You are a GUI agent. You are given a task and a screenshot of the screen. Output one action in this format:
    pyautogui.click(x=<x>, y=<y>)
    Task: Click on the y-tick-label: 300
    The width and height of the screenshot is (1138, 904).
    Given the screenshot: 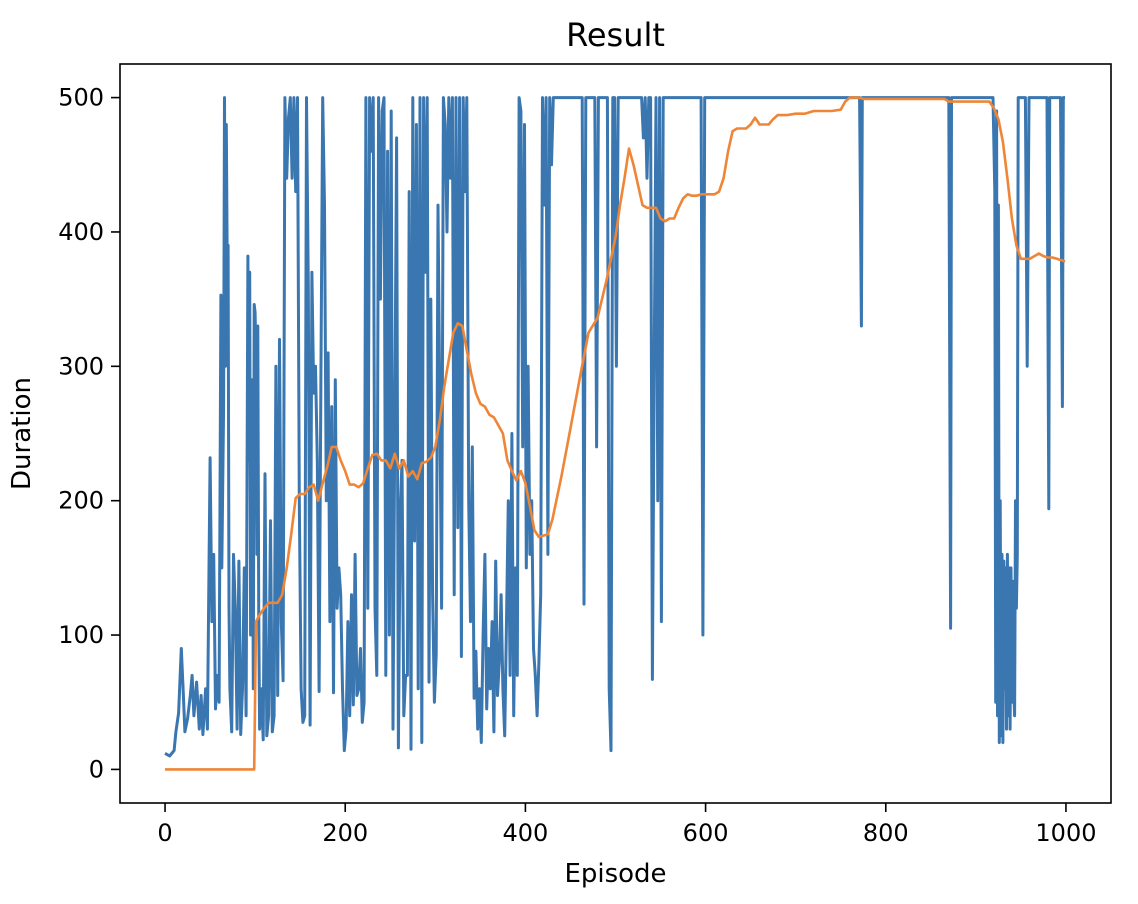 What is the action you would take?
    pyautogui.click(x=81, y=366)
    